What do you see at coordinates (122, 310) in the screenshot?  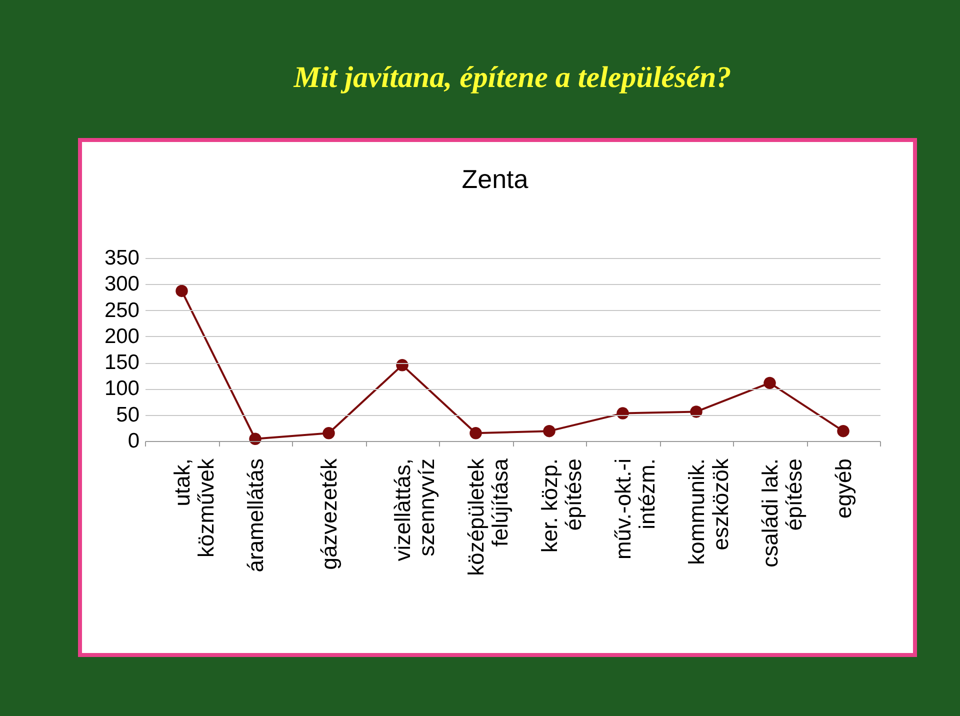 I see `y-tick-label: 250` at bounding box center [122, 310].